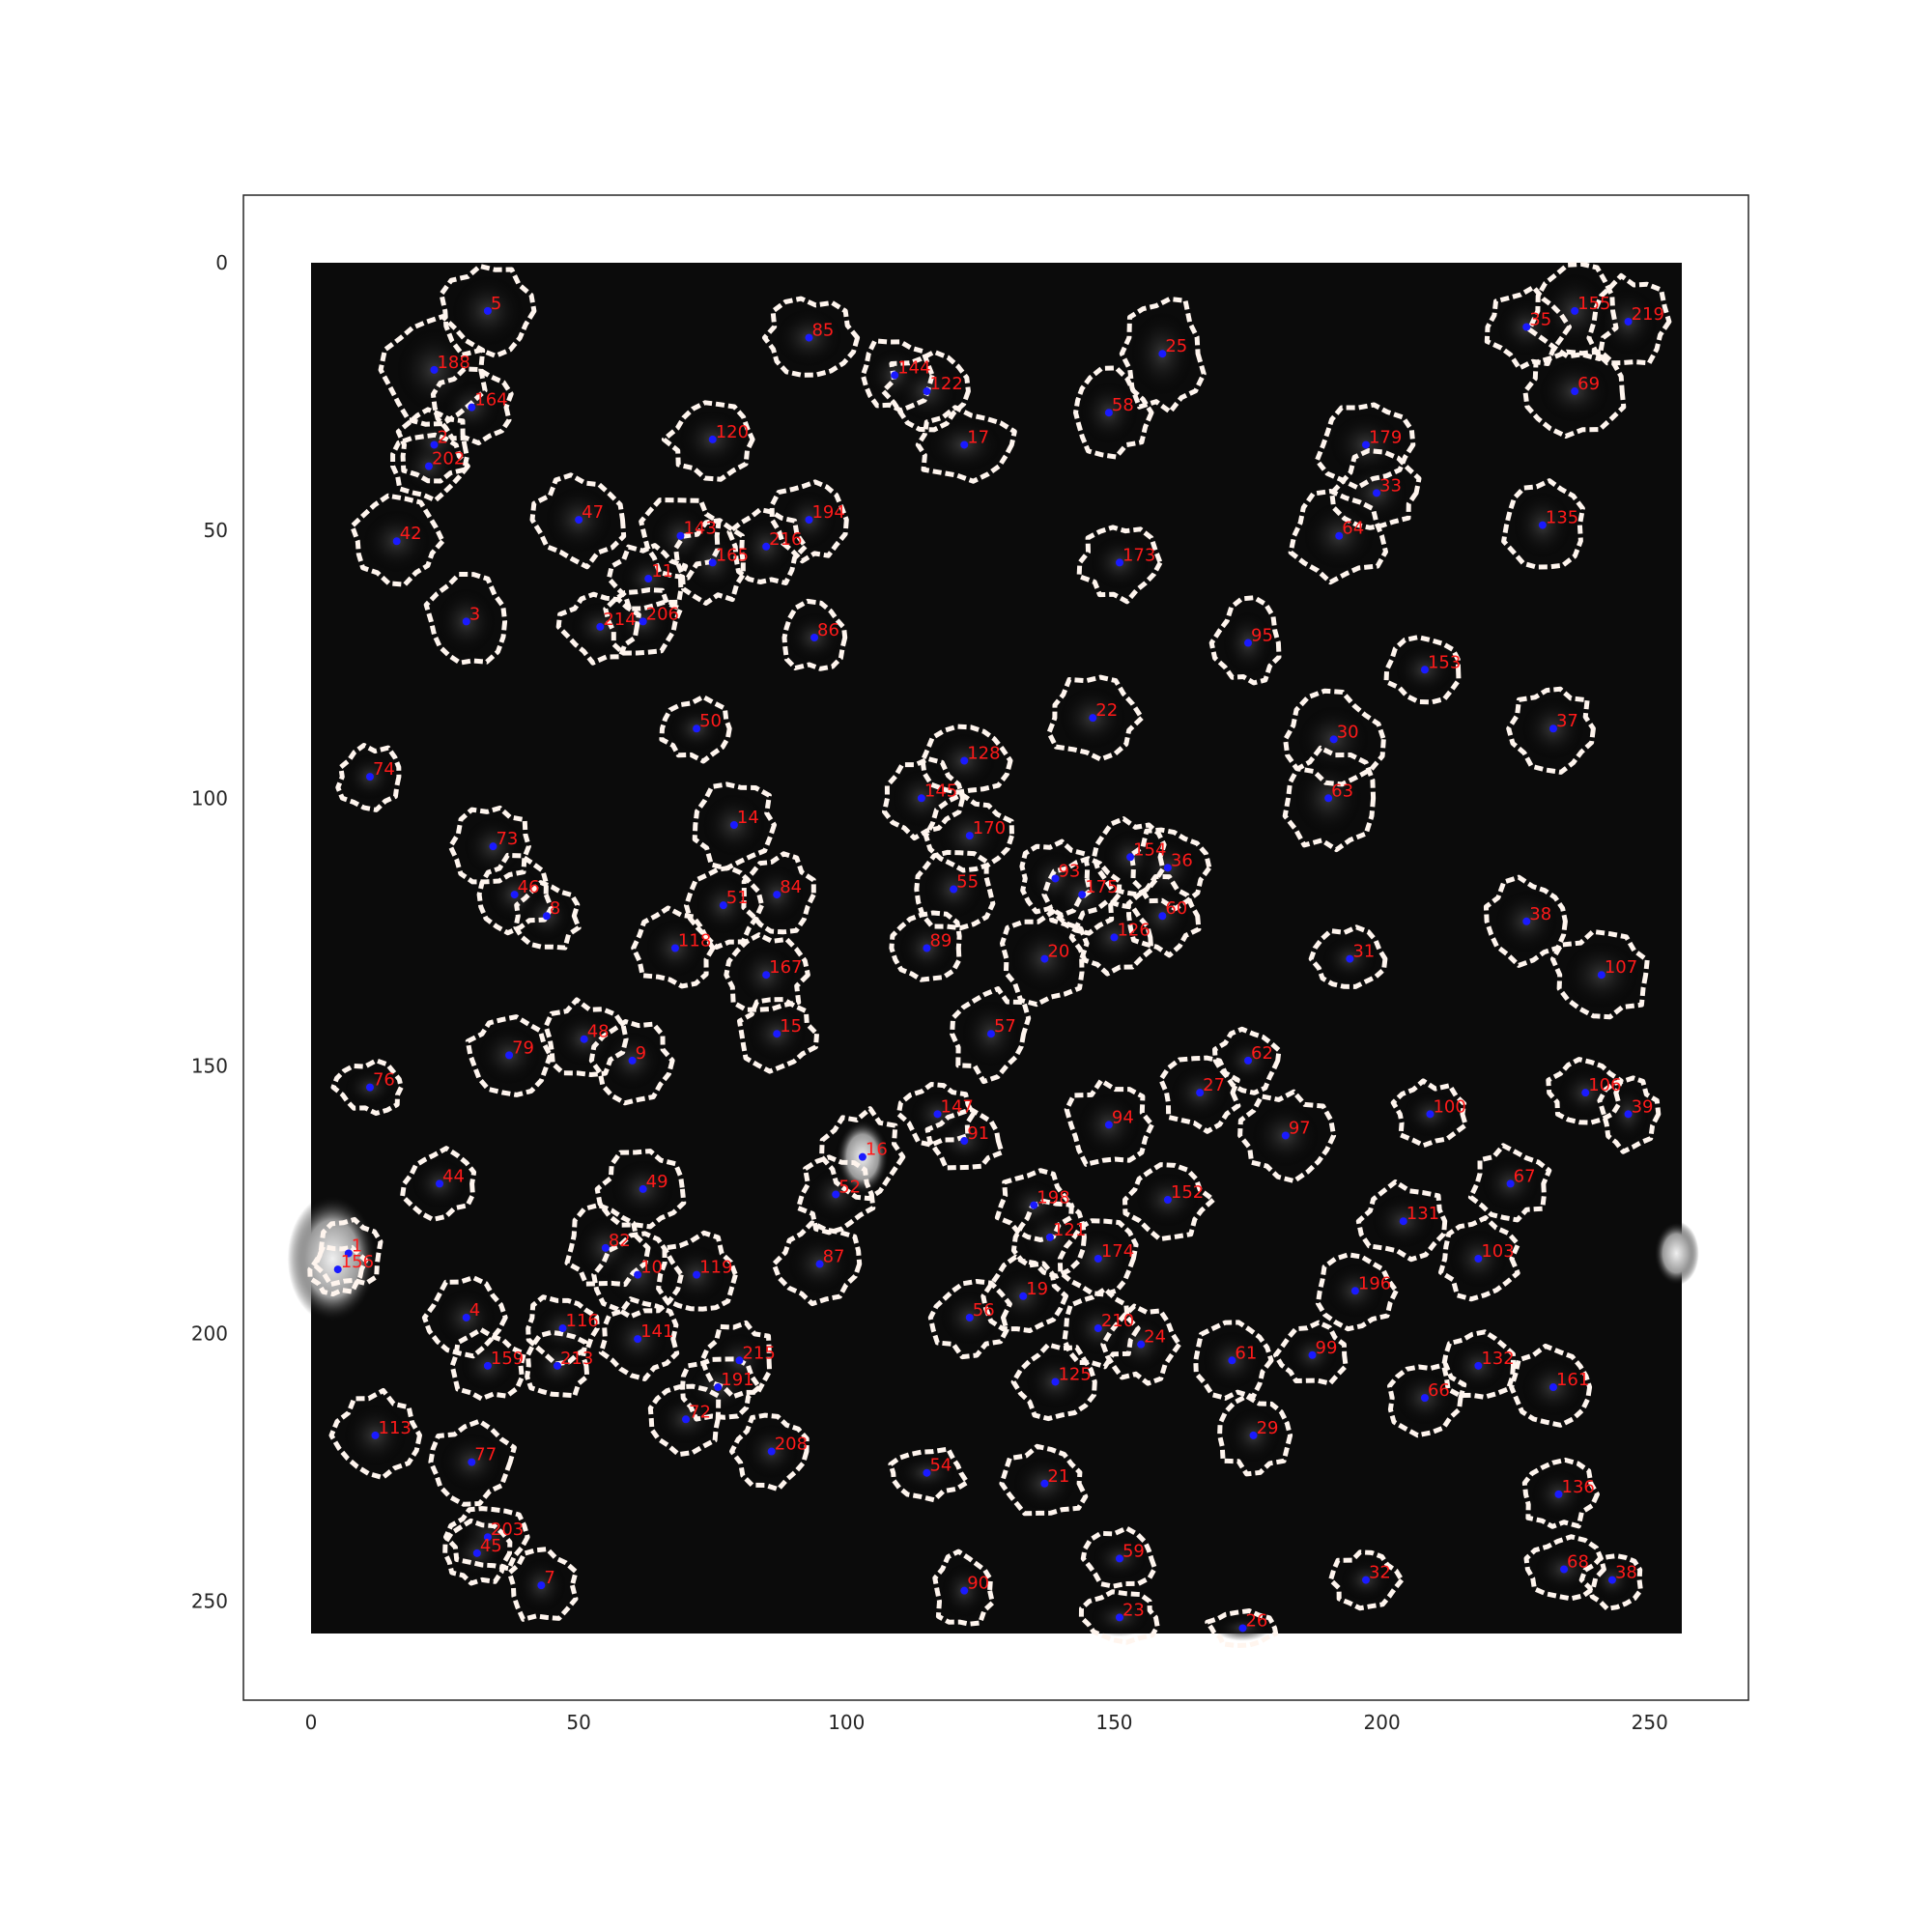  I want to click on roi-label: 64, so click(1353, 529).